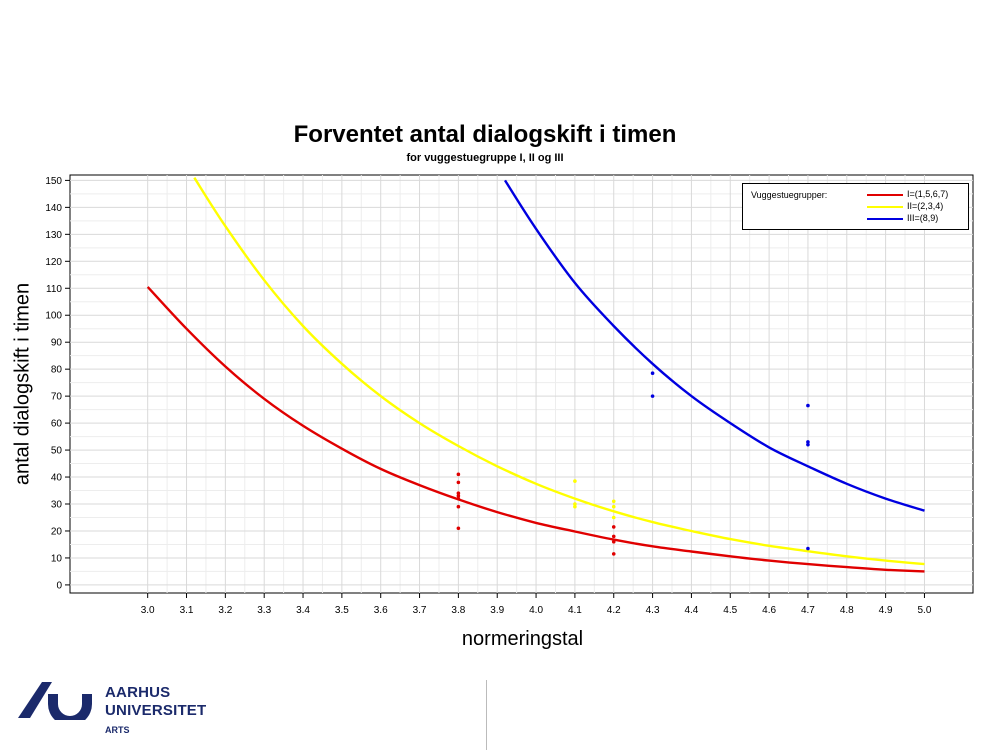 The image size is (1000, 750). What do you see at coordinates (303, 610) in the screenshot?
I see `x-tick-label: 3.4` at bounding box center [303, 610].